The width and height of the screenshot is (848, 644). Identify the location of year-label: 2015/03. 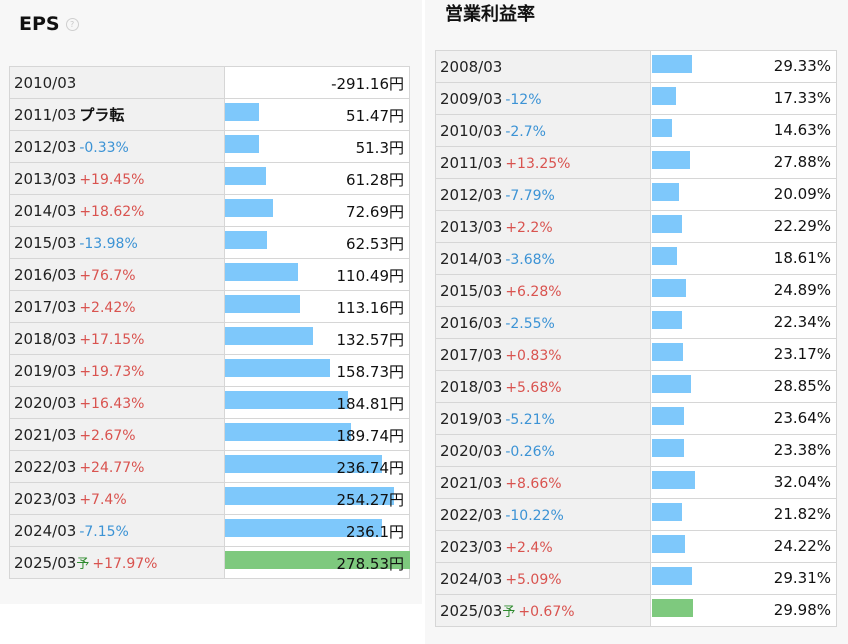
(471, 290).